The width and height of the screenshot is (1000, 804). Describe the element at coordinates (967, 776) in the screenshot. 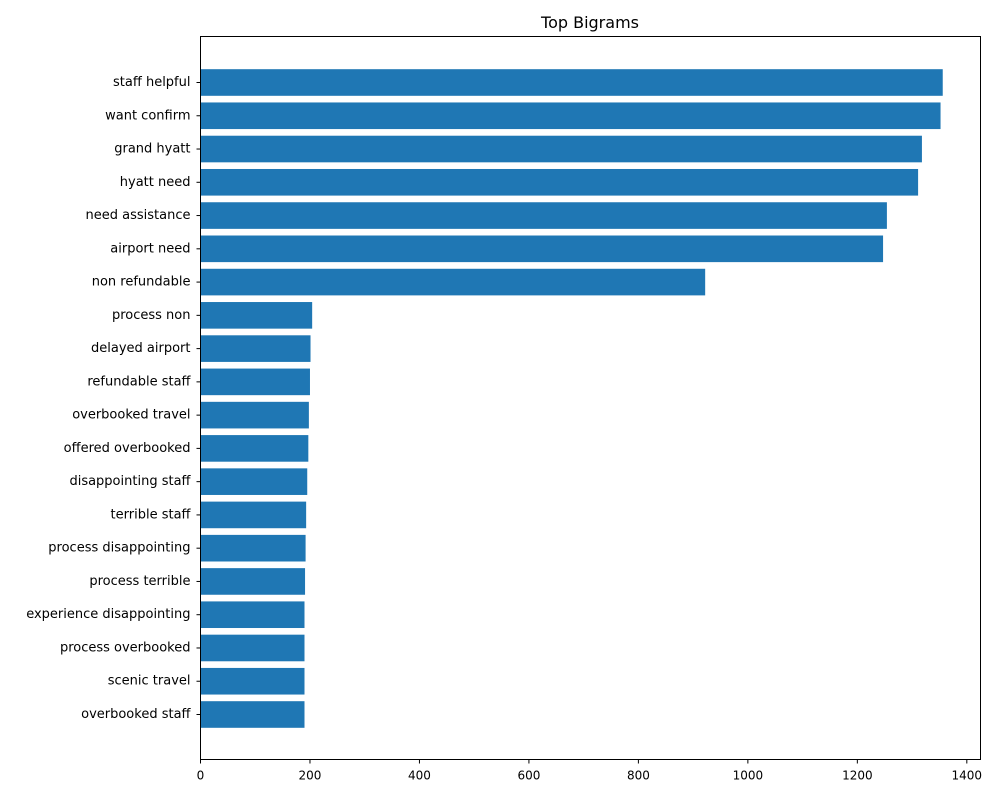

I see `x-tick-label: 1400` at that location.